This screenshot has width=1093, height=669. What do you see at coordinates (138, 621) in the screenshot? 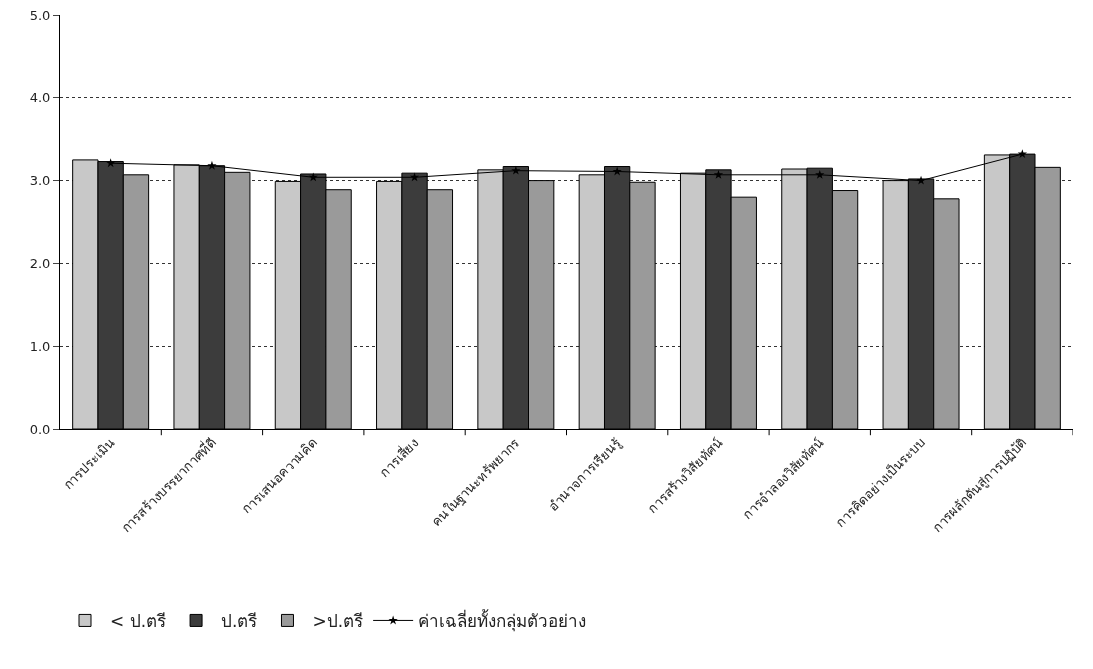
I see `legend-label: < ป.ตรี` at bounding box center [138, 621].